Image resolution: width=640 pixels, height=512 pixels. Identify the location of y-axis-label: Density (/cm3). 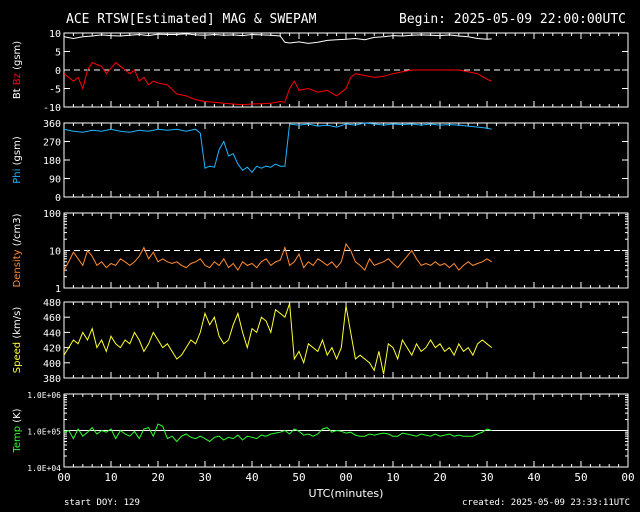
(17, 250).